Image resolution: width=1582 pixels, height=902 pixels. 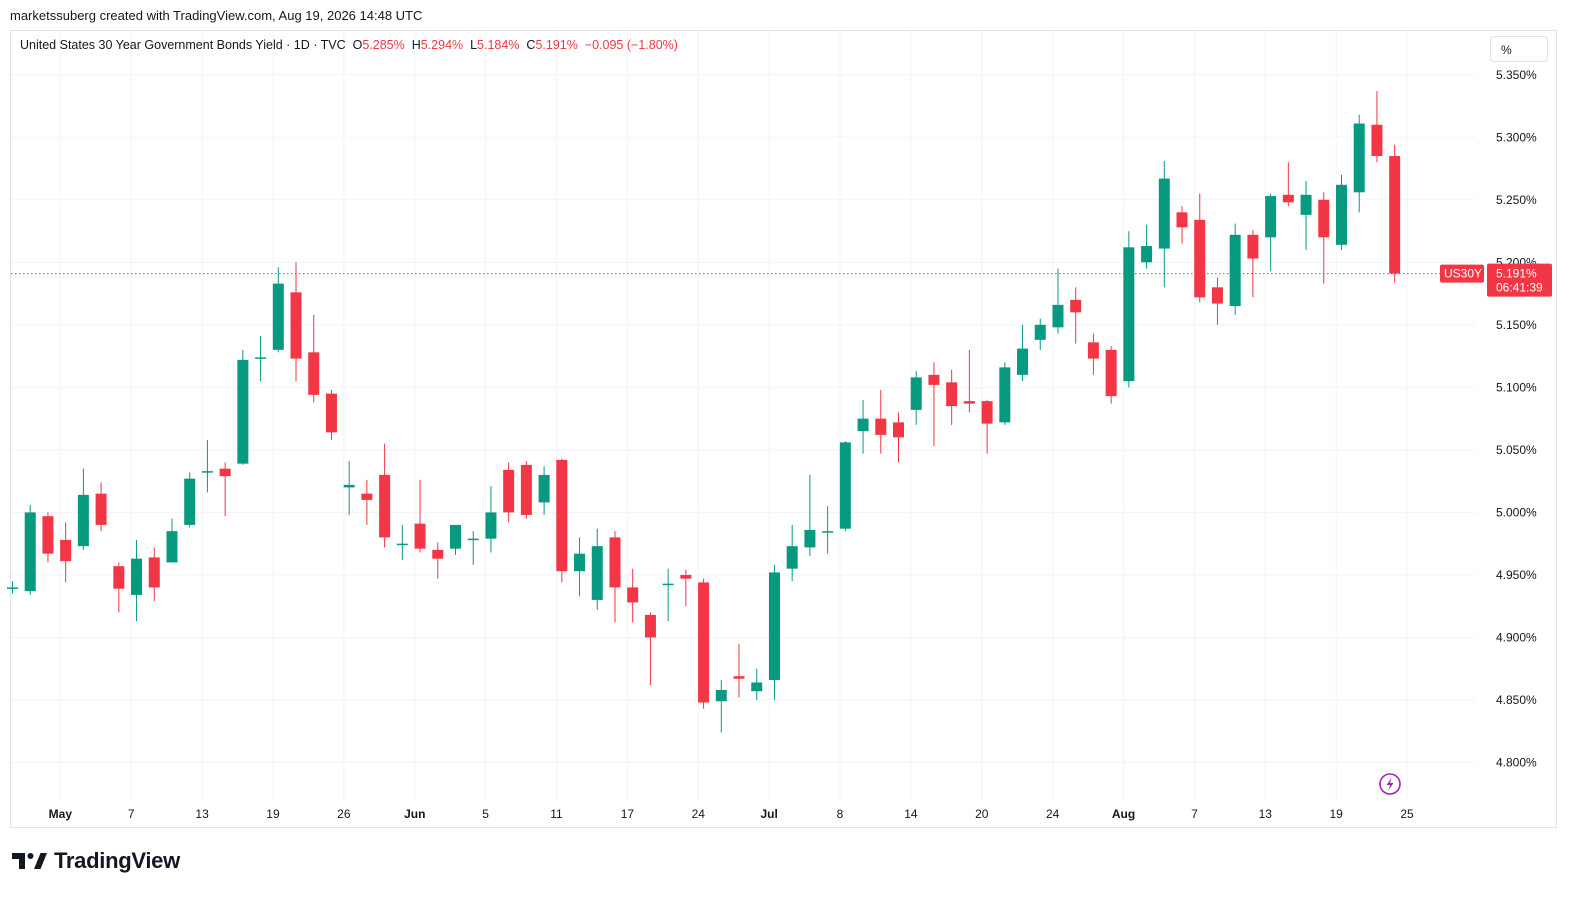 I want to click on price-tag: US30Y 5.191% 06:41:39, so click(x=1496, y=280).